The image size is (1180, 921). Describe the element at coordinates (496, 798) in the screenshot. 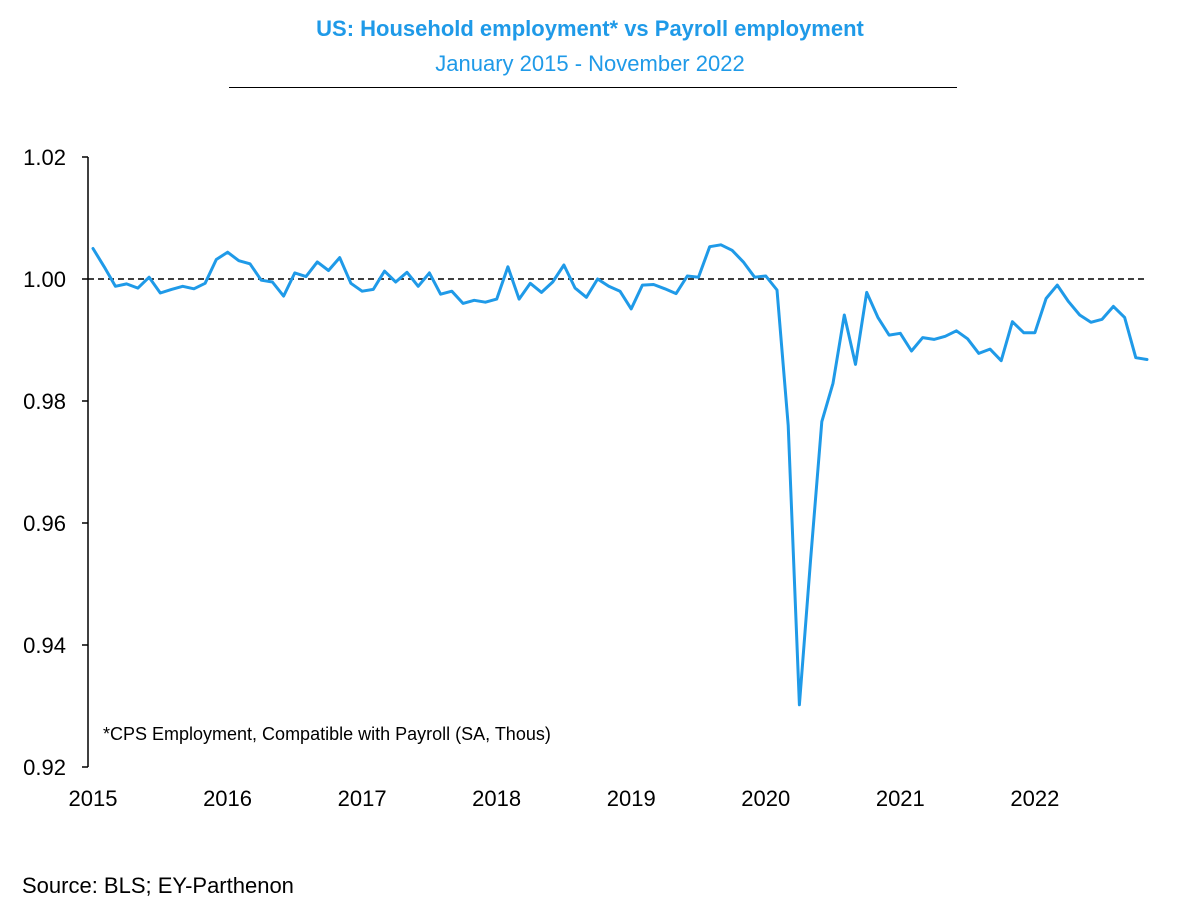

I see `x-tick-label: 2018` at that location.